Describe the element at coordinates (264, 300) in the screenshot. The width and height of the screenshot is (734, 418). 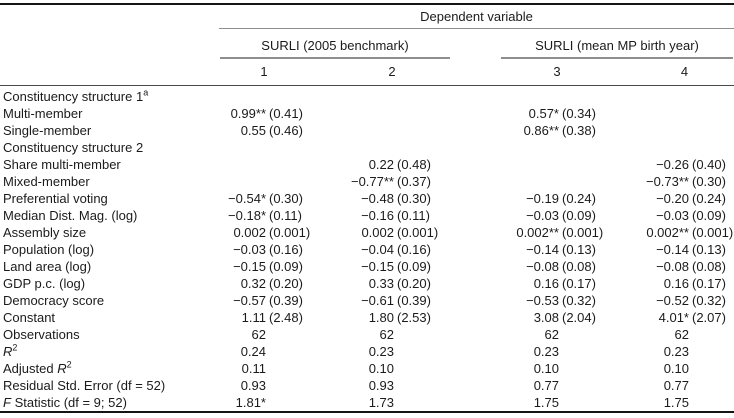
I see `value-cell-col1: −0.57 (0.39)` at that location.